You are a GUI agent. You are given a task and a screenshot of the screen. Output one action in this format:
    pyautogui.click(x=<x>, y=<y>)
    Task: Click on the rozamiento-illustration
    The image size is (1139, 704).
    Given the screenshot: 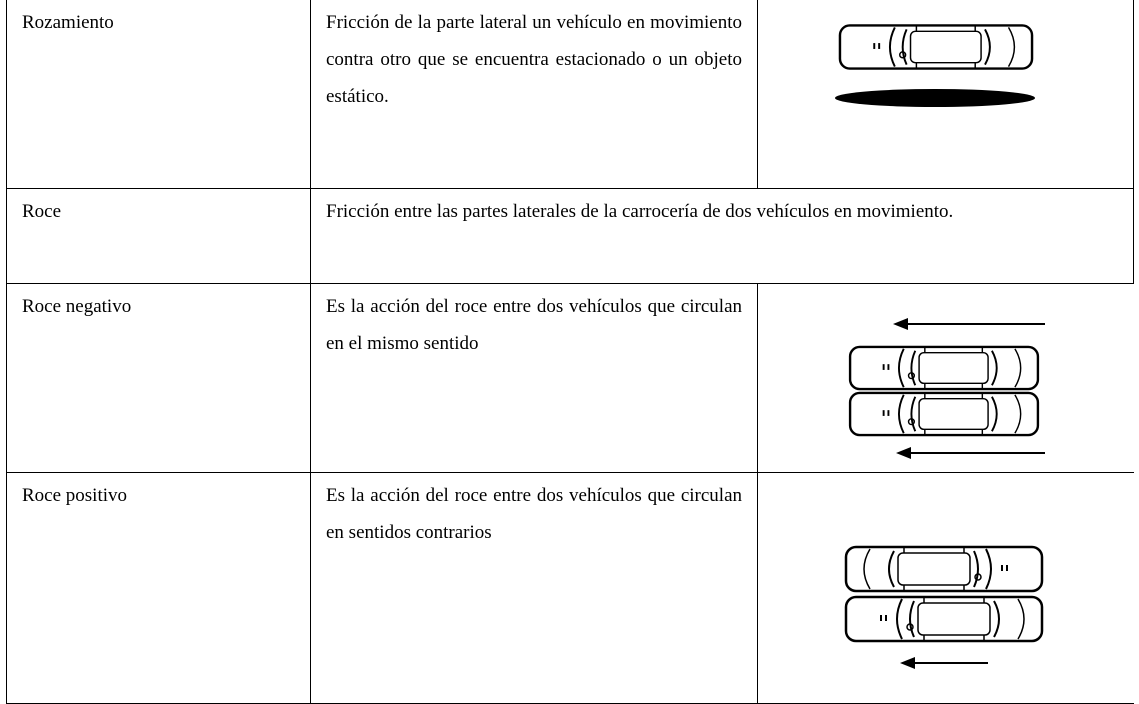 What is the action you would take?
    pyautogui.click(x=935, y=65)
    